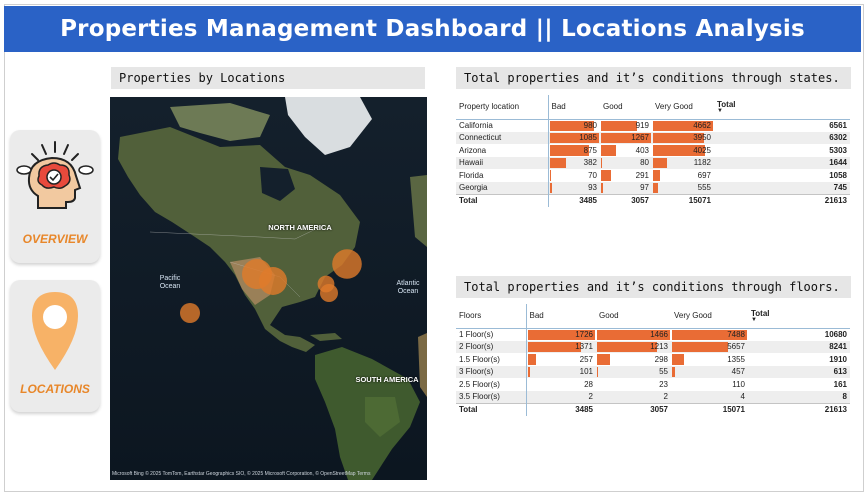 This screenshot has height=496, width=868. I want to click on cell-value: 5657, so click(736, 347).